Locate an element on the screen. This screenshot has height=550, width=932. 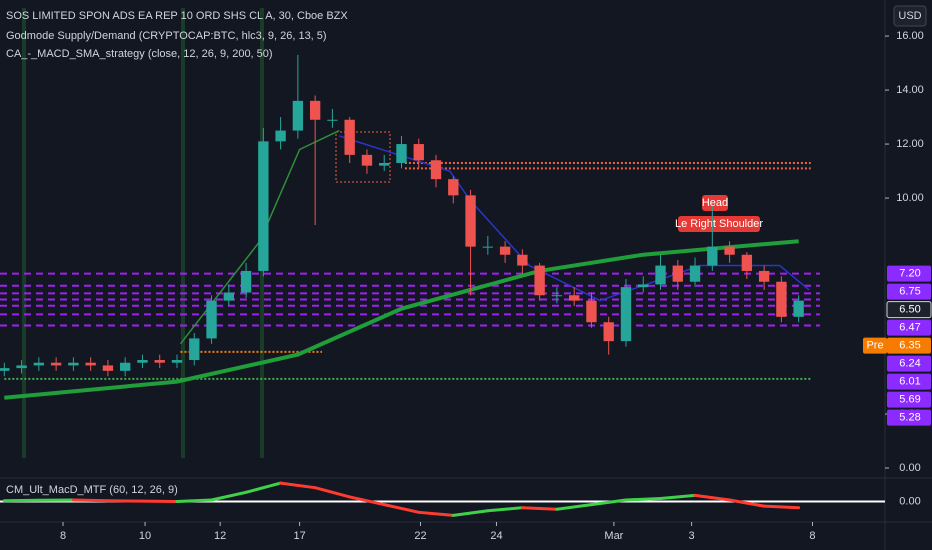
y-tick-label: 16.00 is located at coordinates (910, 36).